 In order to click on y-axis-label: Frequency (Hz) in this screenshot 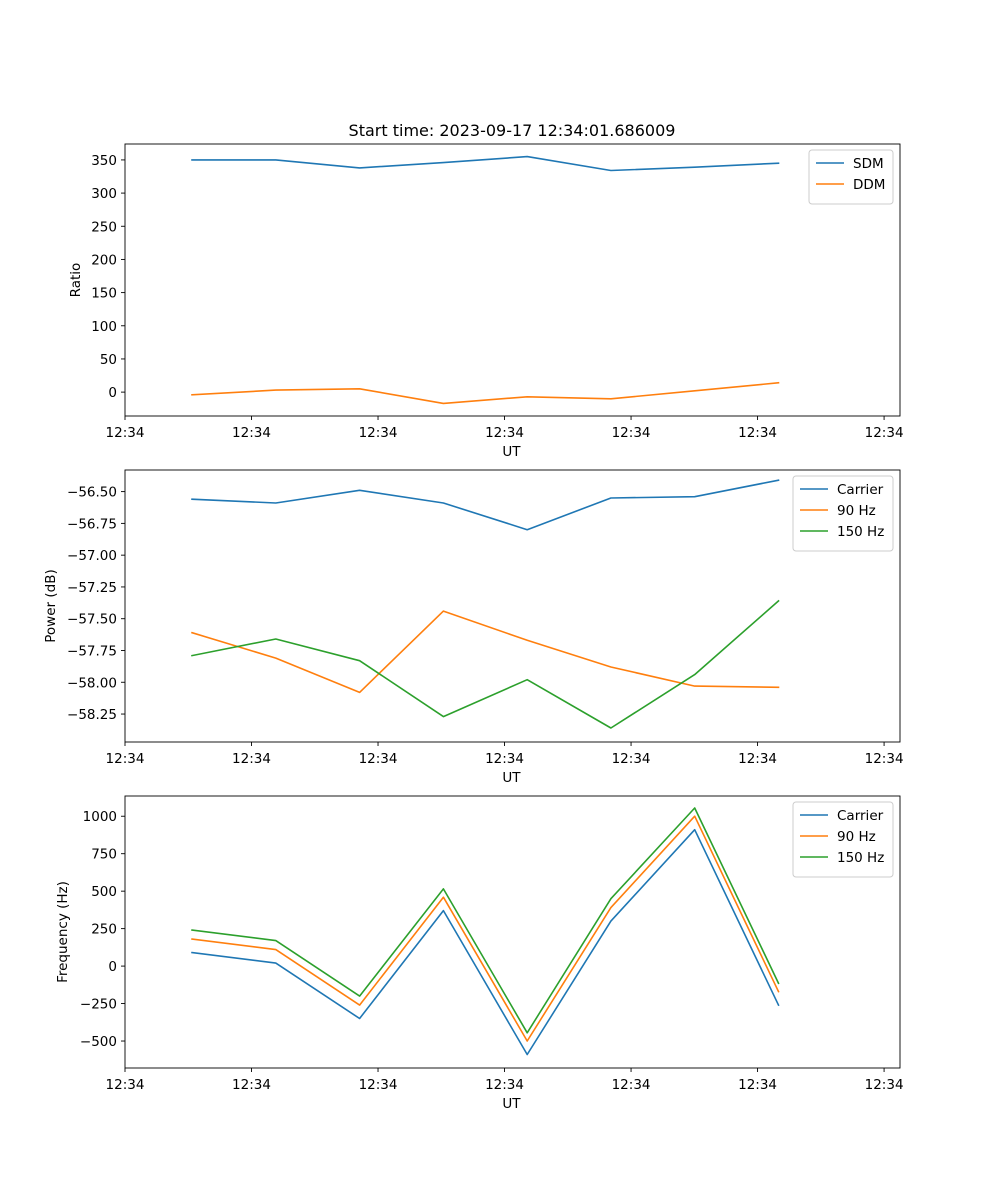, I will do `click(63, 932)`.